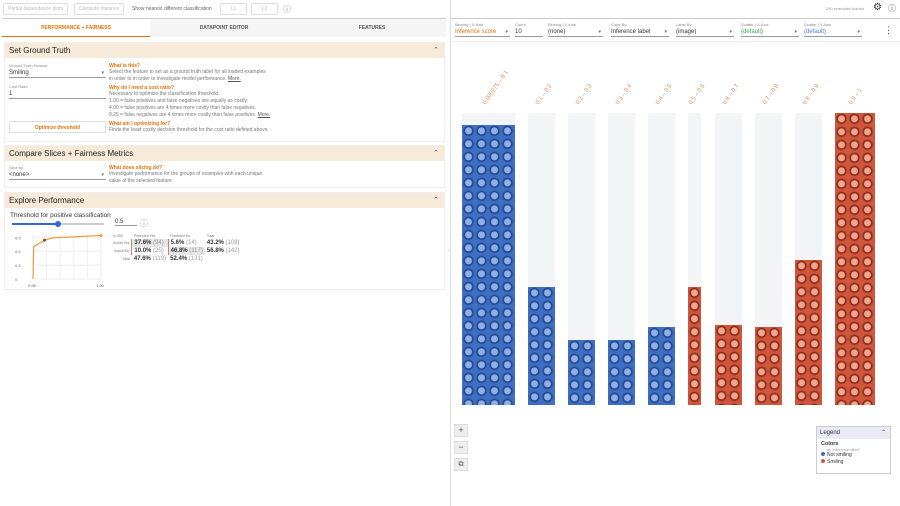 Image resolution: width=900 pixels, height=506 pixels. What do you see at coordinates (482, 29) in the screenshot?
I see `control-binning-x-axis: Binning | X-Axis Inference score ▾` at bounding box center [482, 29].